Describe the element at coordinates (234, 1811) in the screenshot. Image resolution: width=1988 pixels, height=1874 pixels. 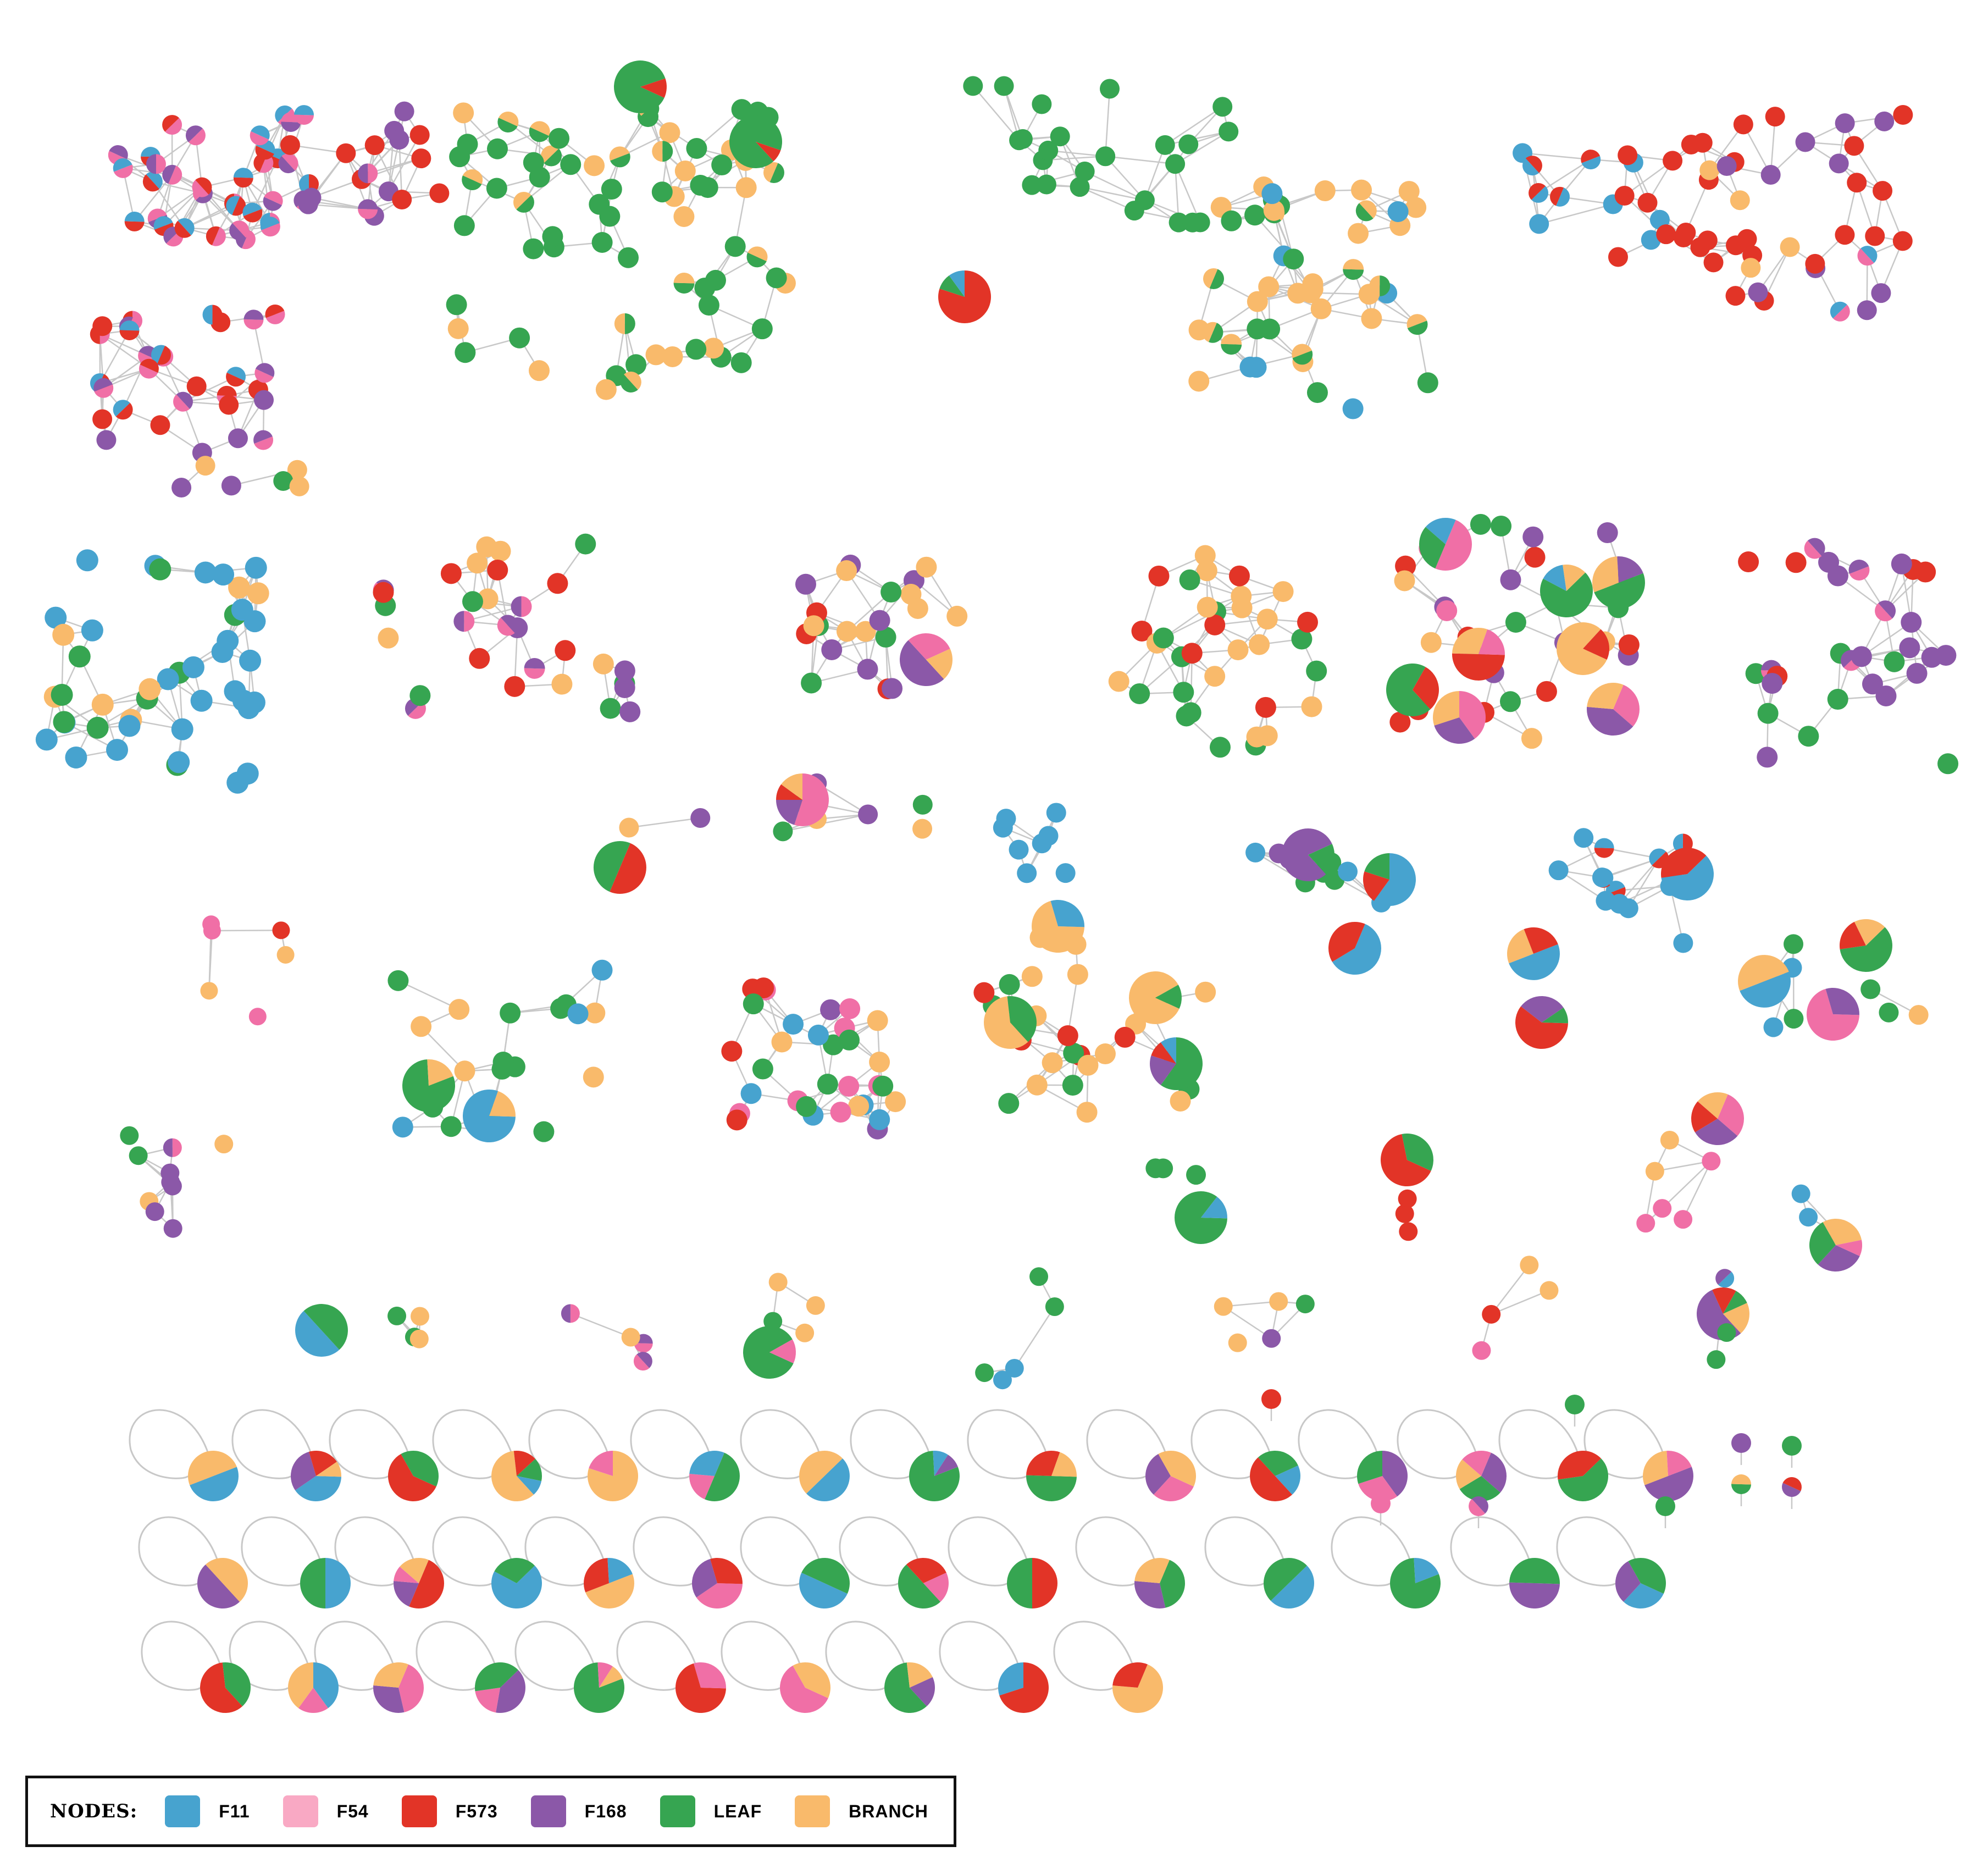
I see `legend-label-f11: F11` at that location.